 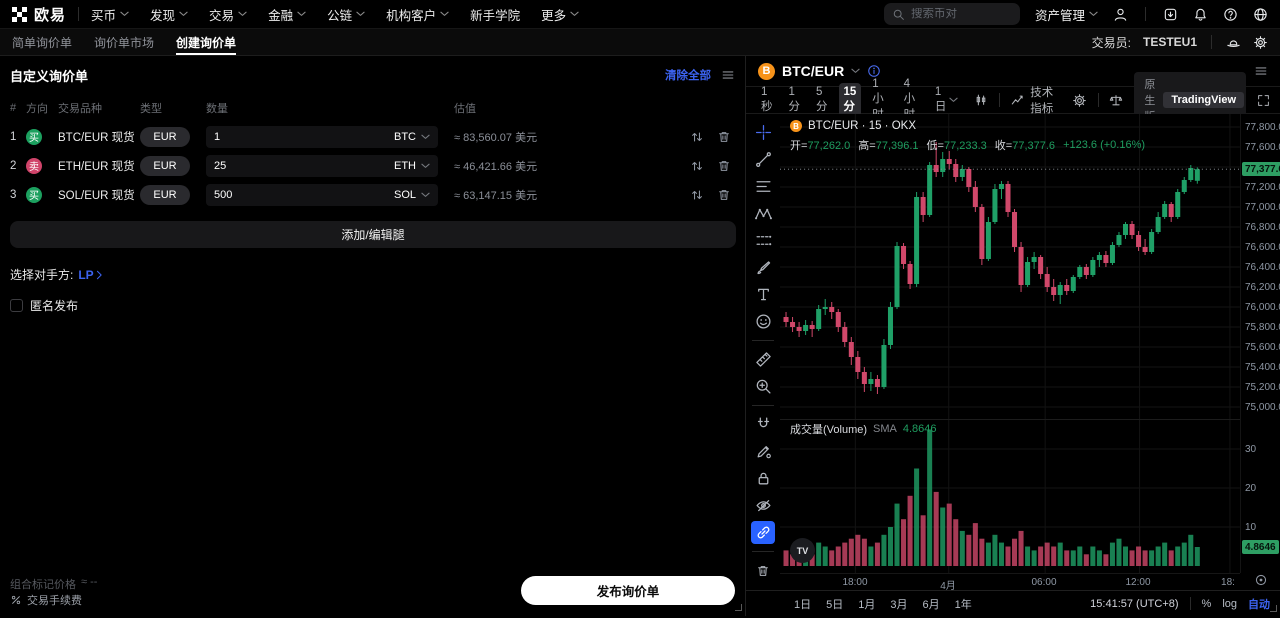 What do you see at coordinates (850, 100) in the screenshot?
I see `interval-button: 15分` at bounding box center [850, 100].